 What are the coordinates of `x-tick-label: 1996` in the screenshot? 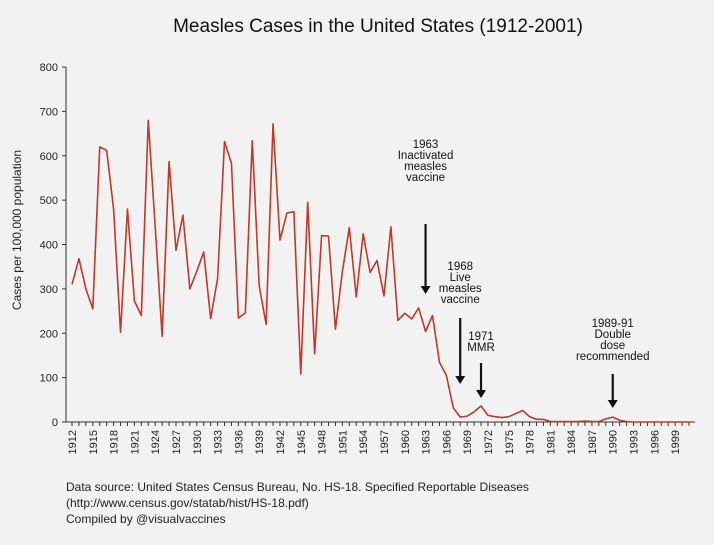 It's located at (655, 442).